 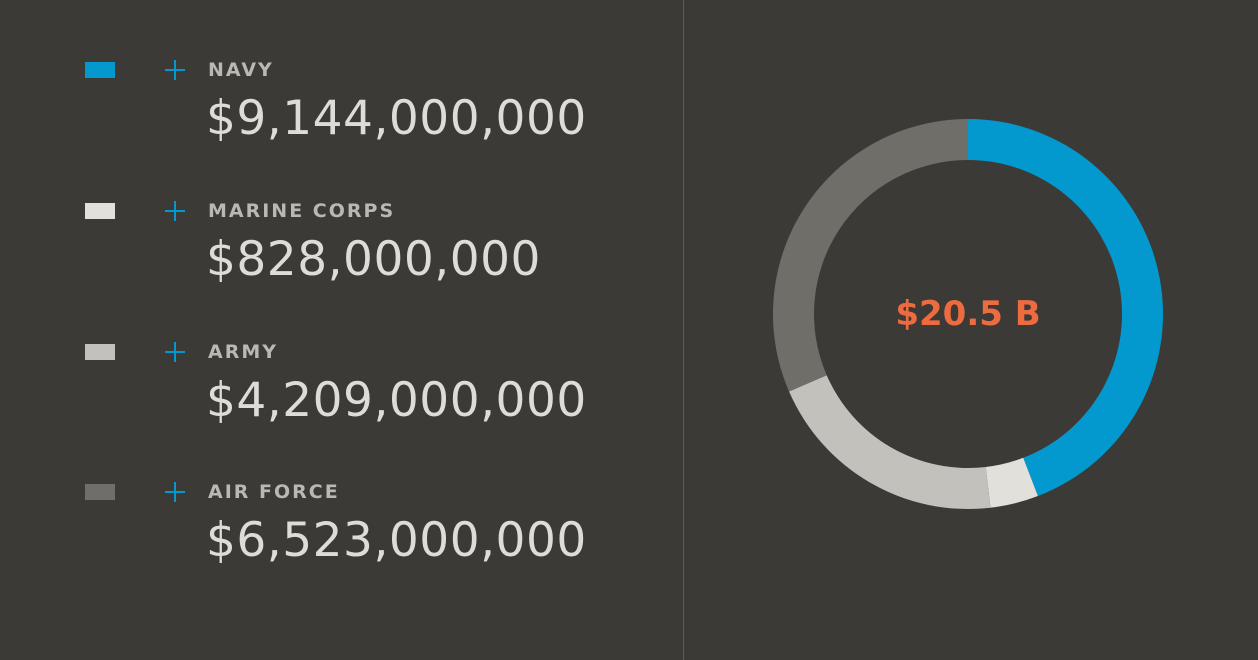 What do you see at coordinates (373, 259) in the screenshot?
I see `branch-value: $828,000,000` at bounding box center [373, 259].